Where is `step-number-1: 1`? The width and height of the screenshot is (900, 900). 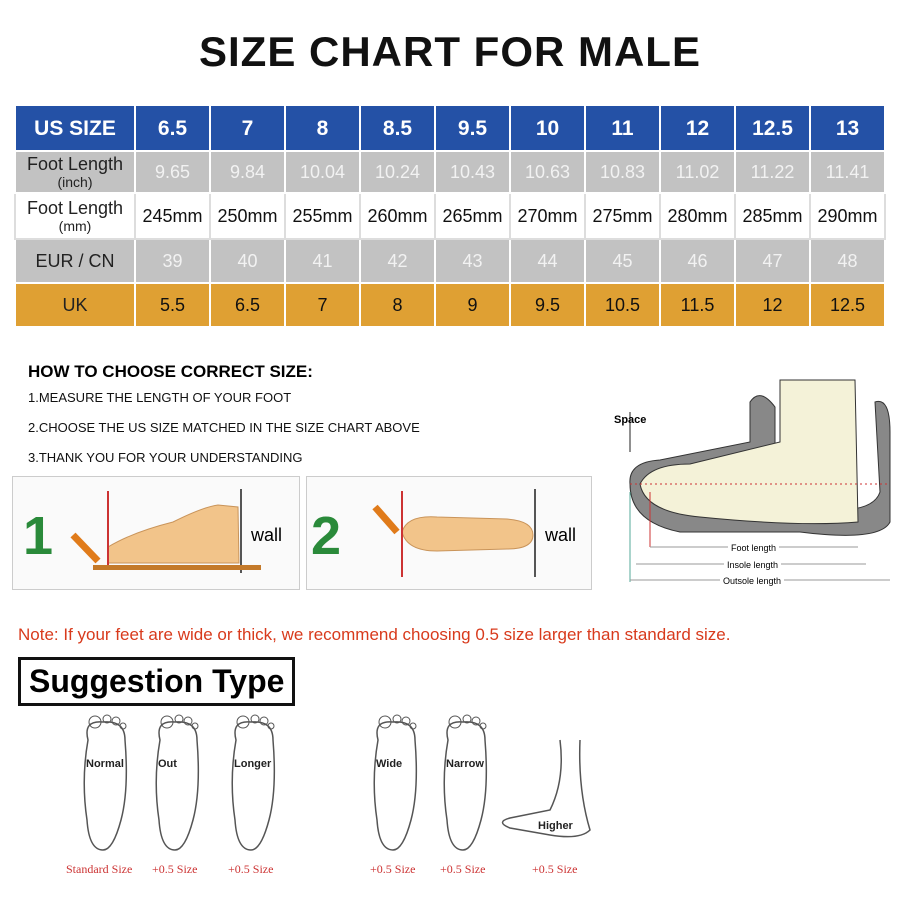
step-number-1: 1 is located at coordinates (38, 536).